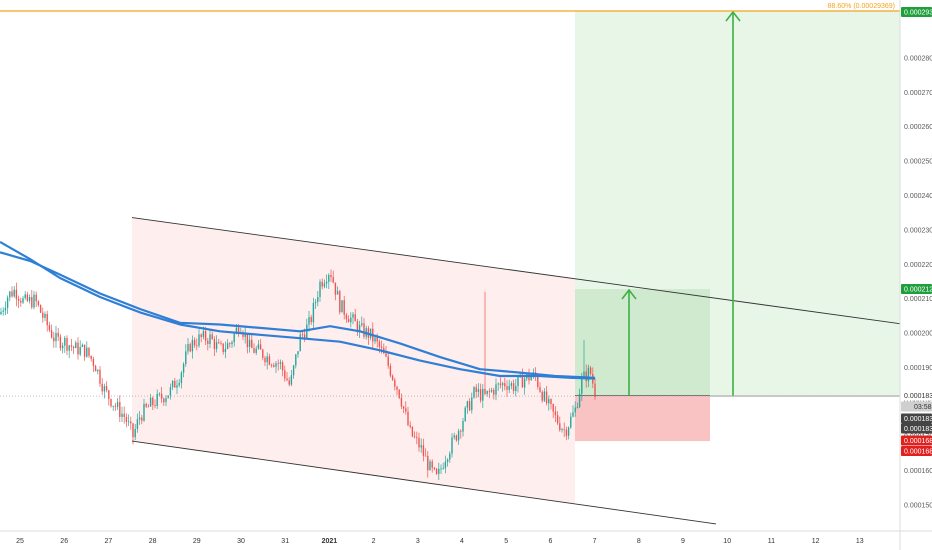 This screenshot has width=932, height=550. What do you see at coordinates (374, 541) in the screenshot?
I see `time-tick-label: 2` at bounding box center [374, 541].